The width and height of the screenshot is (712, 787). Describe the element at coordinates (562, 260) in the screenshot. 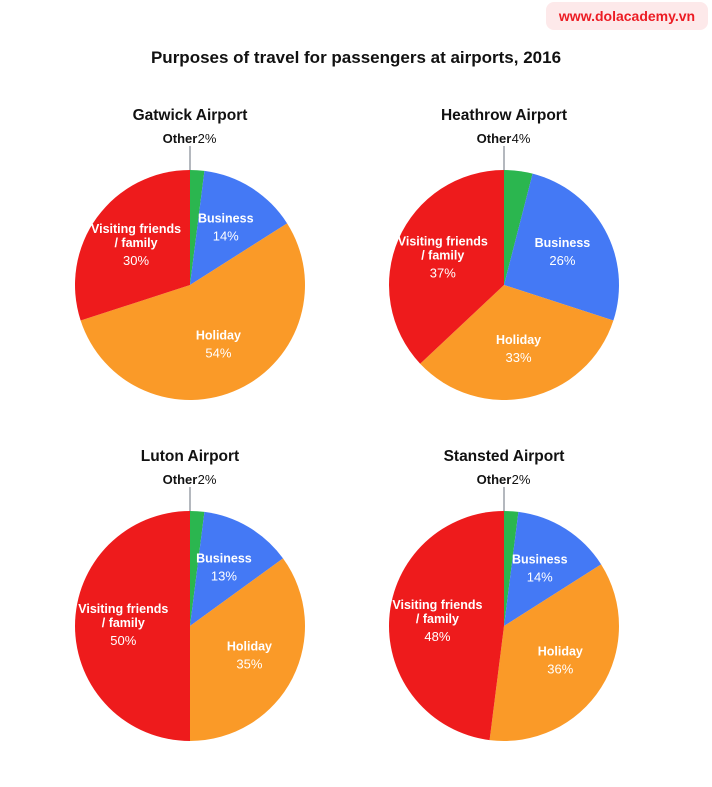

I see `heathrow-airport-value-business: 26%` at that location.